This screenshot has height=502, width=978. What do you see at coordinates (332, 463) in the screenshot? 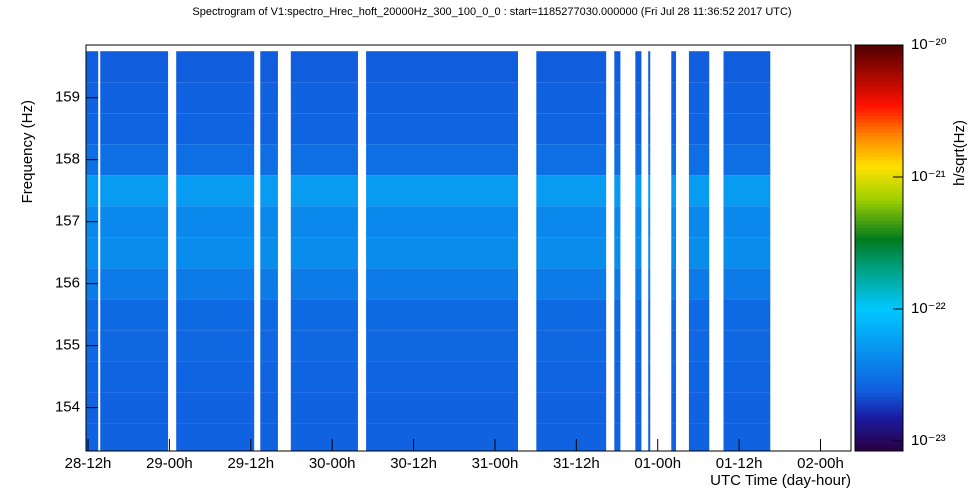
I see `x-tick-label: 30-00h` at bounding box center [332, 463].